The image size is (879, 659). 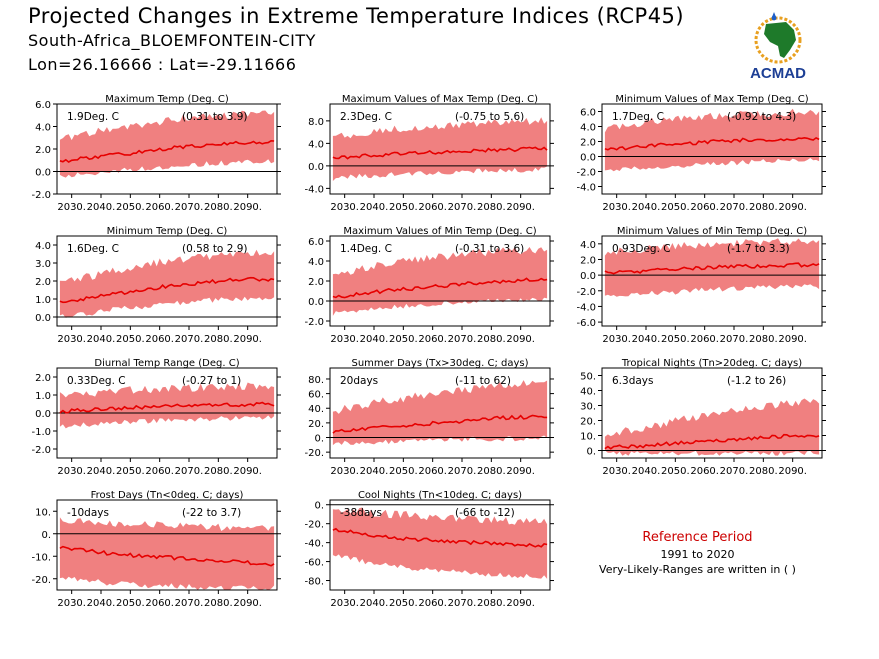 I want to click on y-tick-label: 1.0, so click(x=43, y=300).